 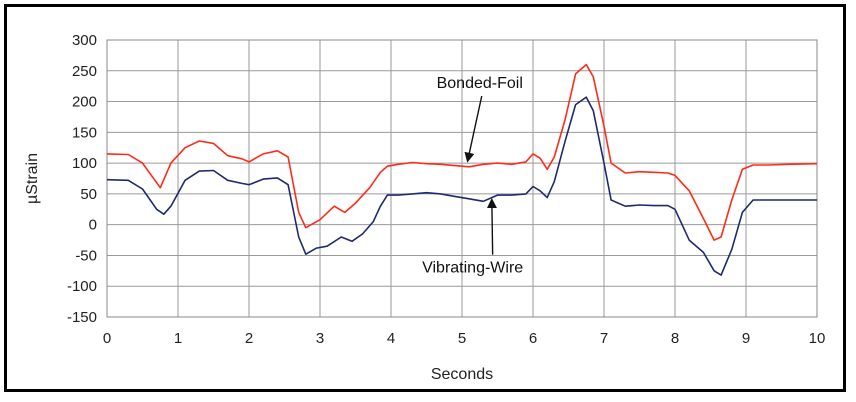 What do you see at coordinates (93, 225) in the screenshot?
I see `y-tick-label: 0` at bounding box center [93, 225].